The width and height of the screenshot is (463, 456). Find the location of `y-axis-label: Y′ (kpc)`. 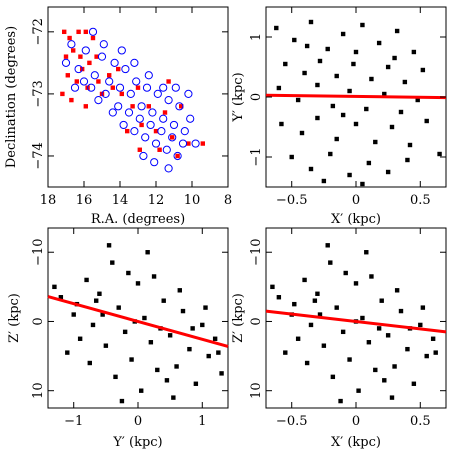

y-axis-label: Y′ (kpc) is located at coordinates (238, 97).